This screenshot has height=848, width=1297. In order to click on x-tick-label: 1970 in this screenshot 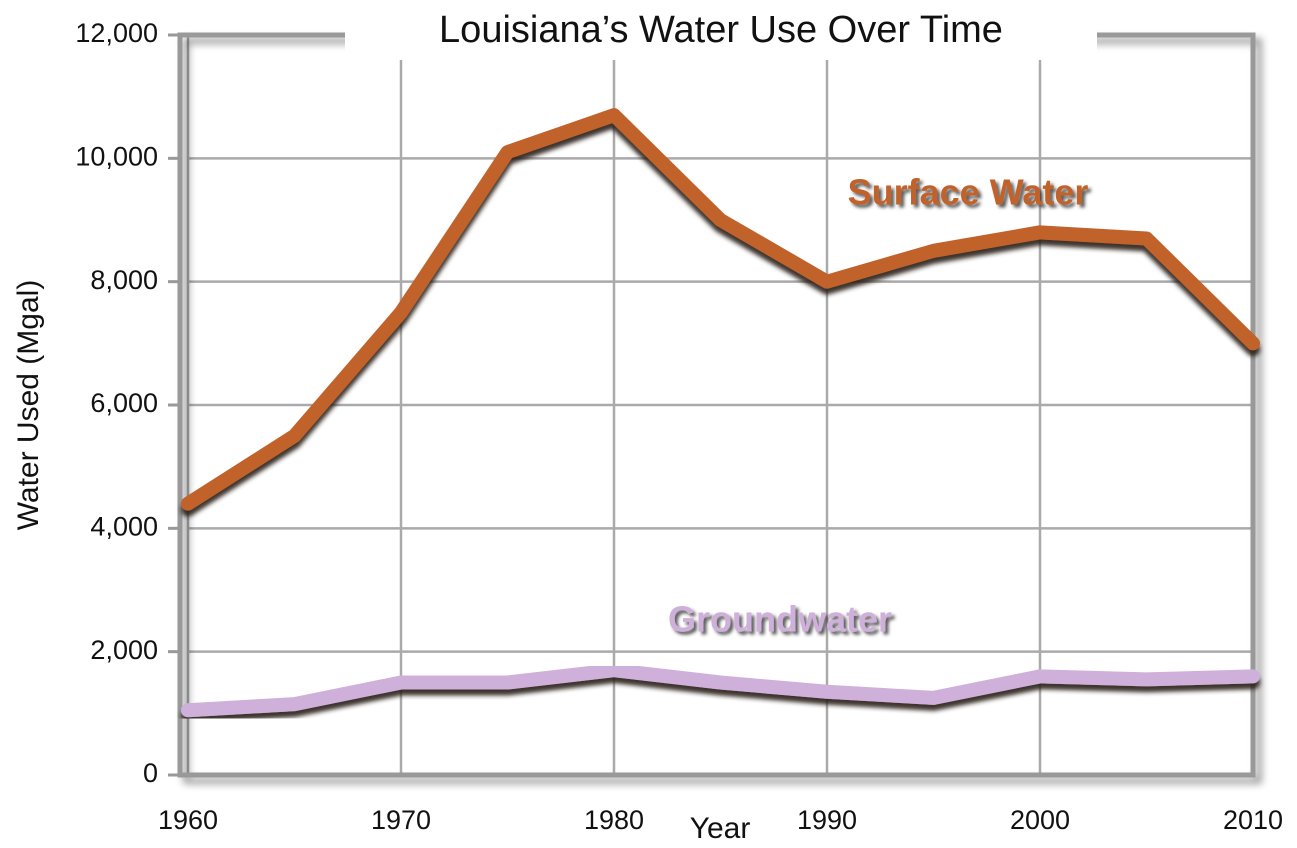, I will do `click(401, 820)`.